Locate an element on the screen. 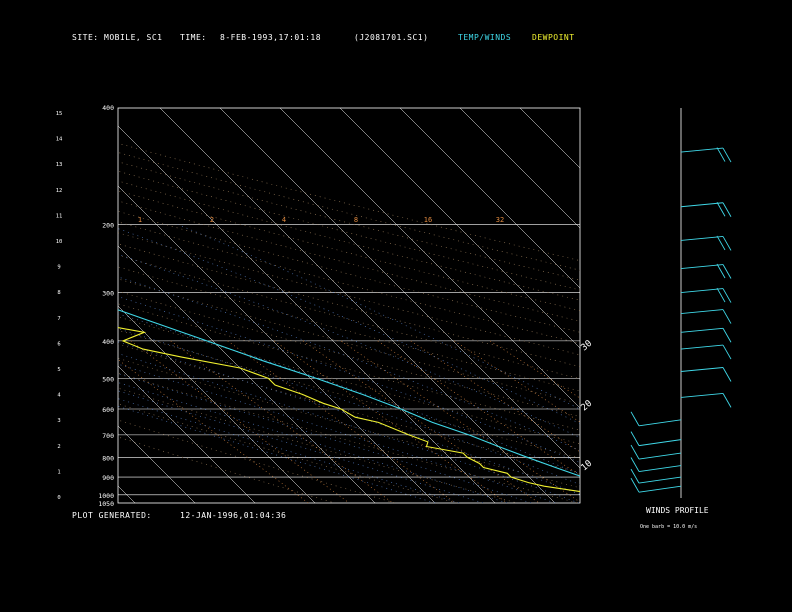  time-value: 8-FEB-1993,17:01:18 is located at coordinates (271, 37).